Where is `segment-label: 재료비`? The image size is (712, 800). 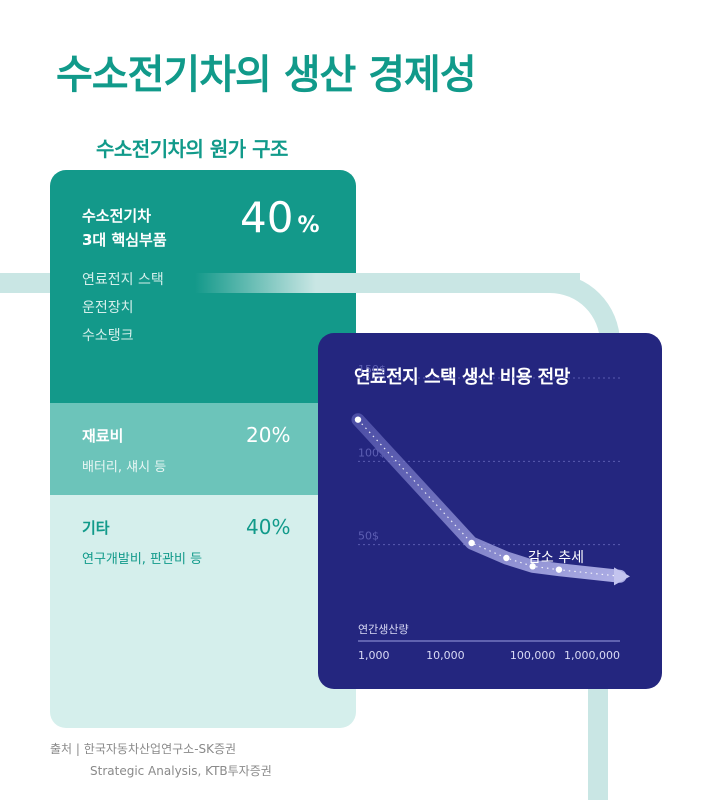
segment-label: 재료비 is located at coordinates (103, 436).